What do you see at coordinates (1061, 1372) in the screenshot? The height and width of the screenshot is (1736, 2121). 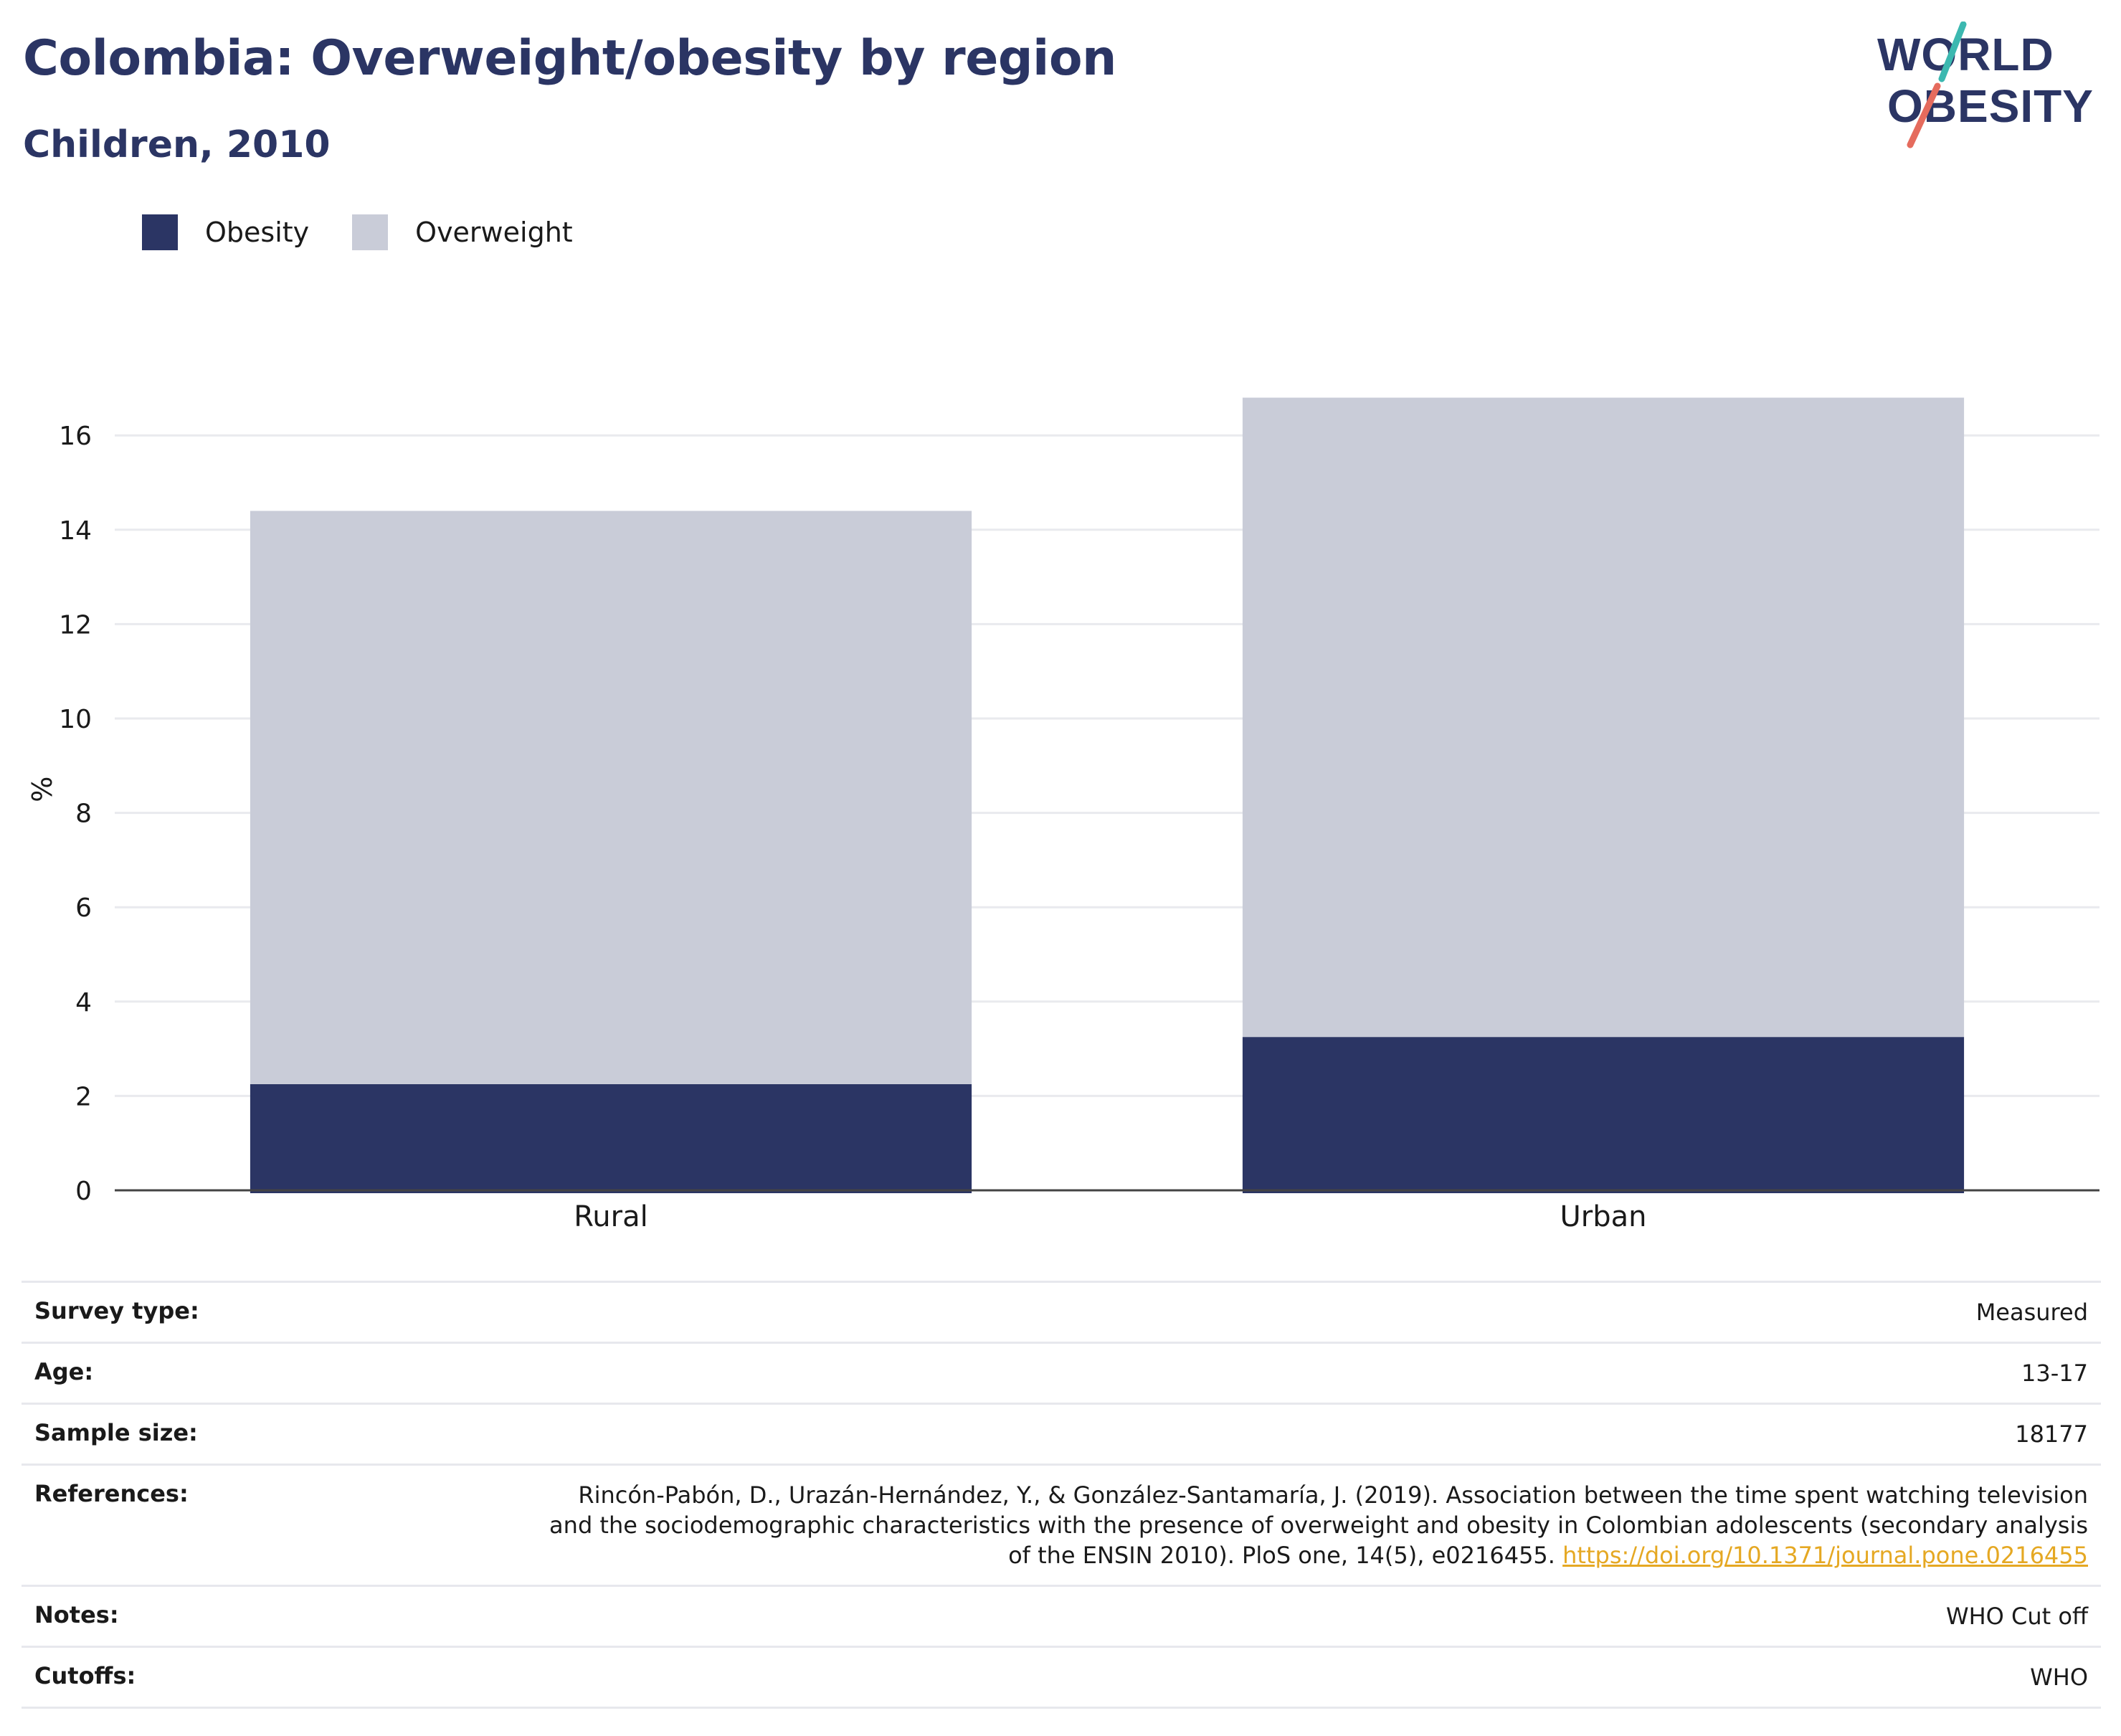 I see `info-row-age: Age: 13-17` at bounding box center [1061, 1372].